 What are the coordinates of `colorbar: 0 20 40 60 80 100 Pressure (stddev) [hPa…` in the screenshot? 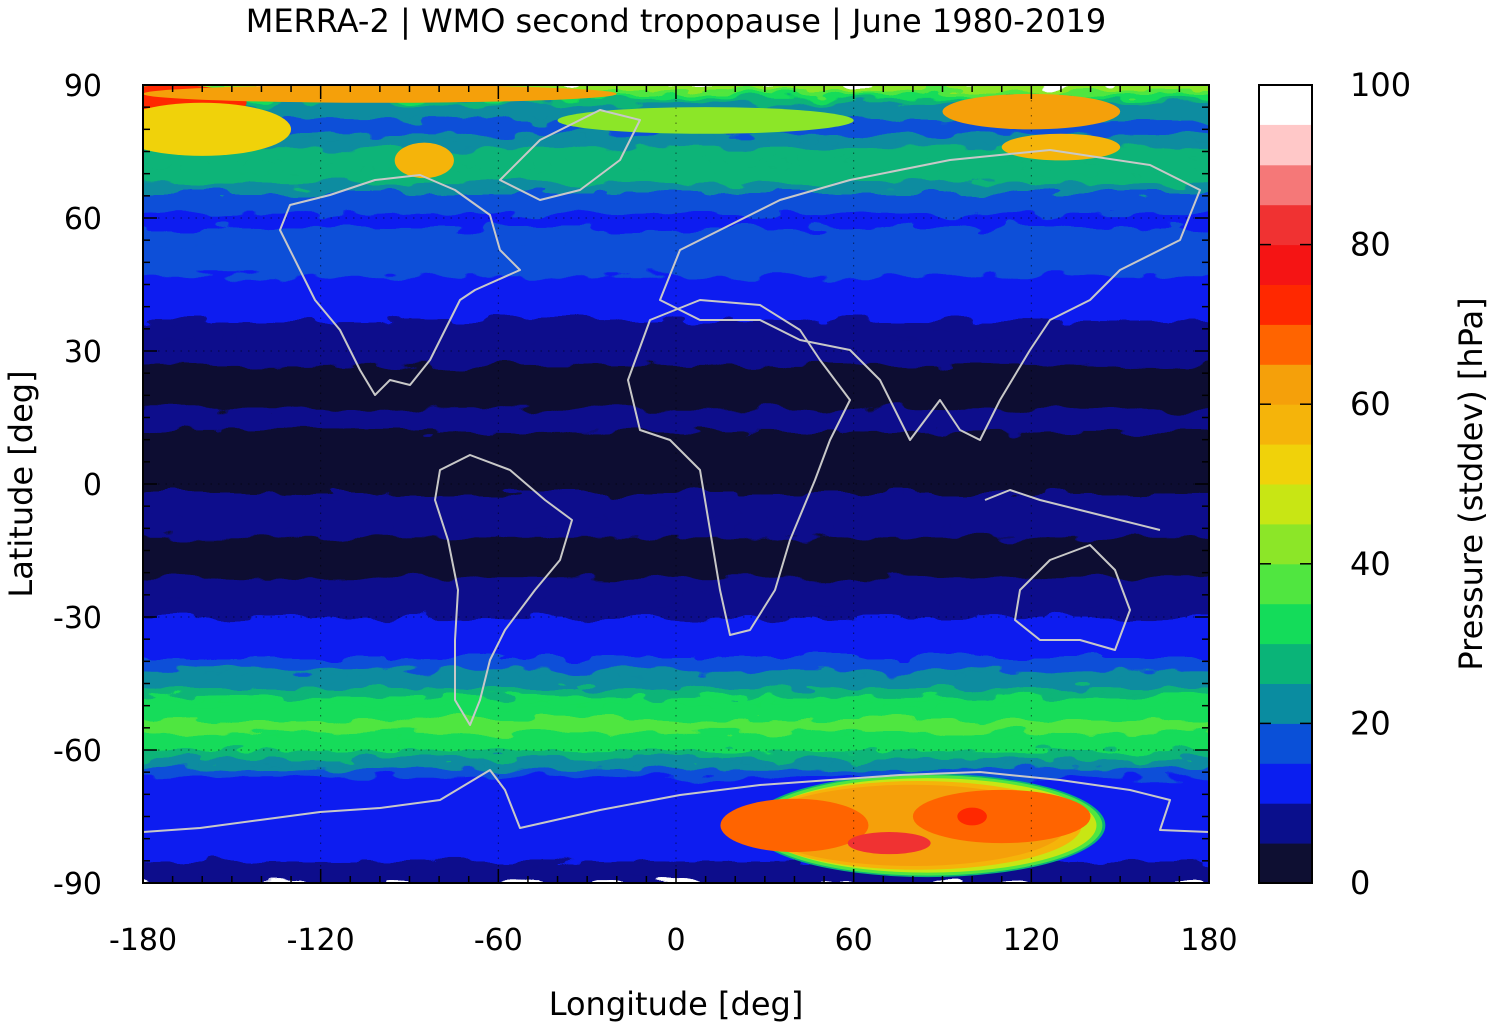 It's located at (1374, 484).